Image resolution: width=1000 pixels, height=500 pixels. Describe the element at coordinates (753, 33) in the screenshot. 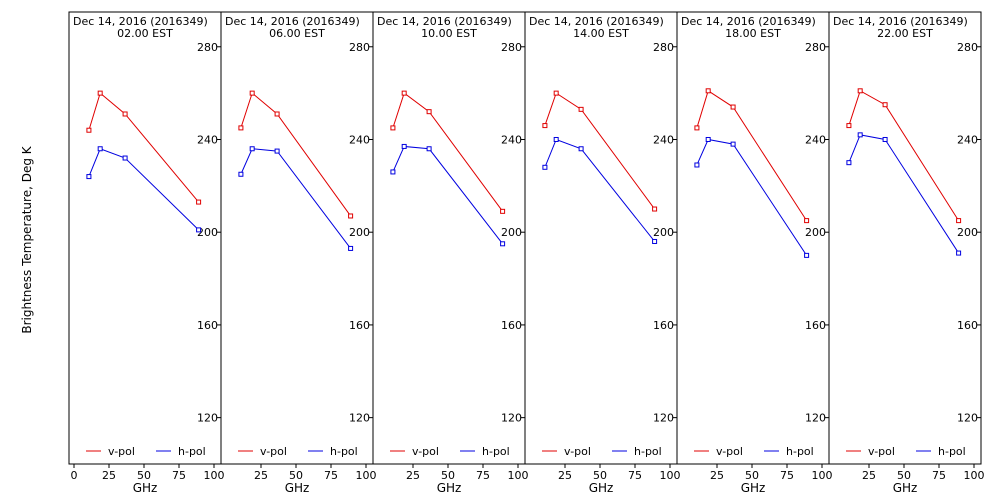

I see `panel-subtitle: 18.00 EST` at that location.